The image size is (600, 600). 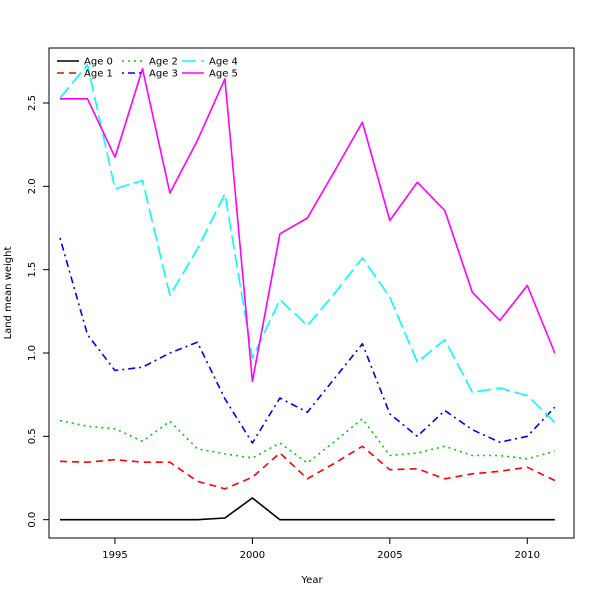 What do you see at coordinates (527, 555) in the screenshot?
I see `x-tick-label: 2010` at bounding box center [527, 555].